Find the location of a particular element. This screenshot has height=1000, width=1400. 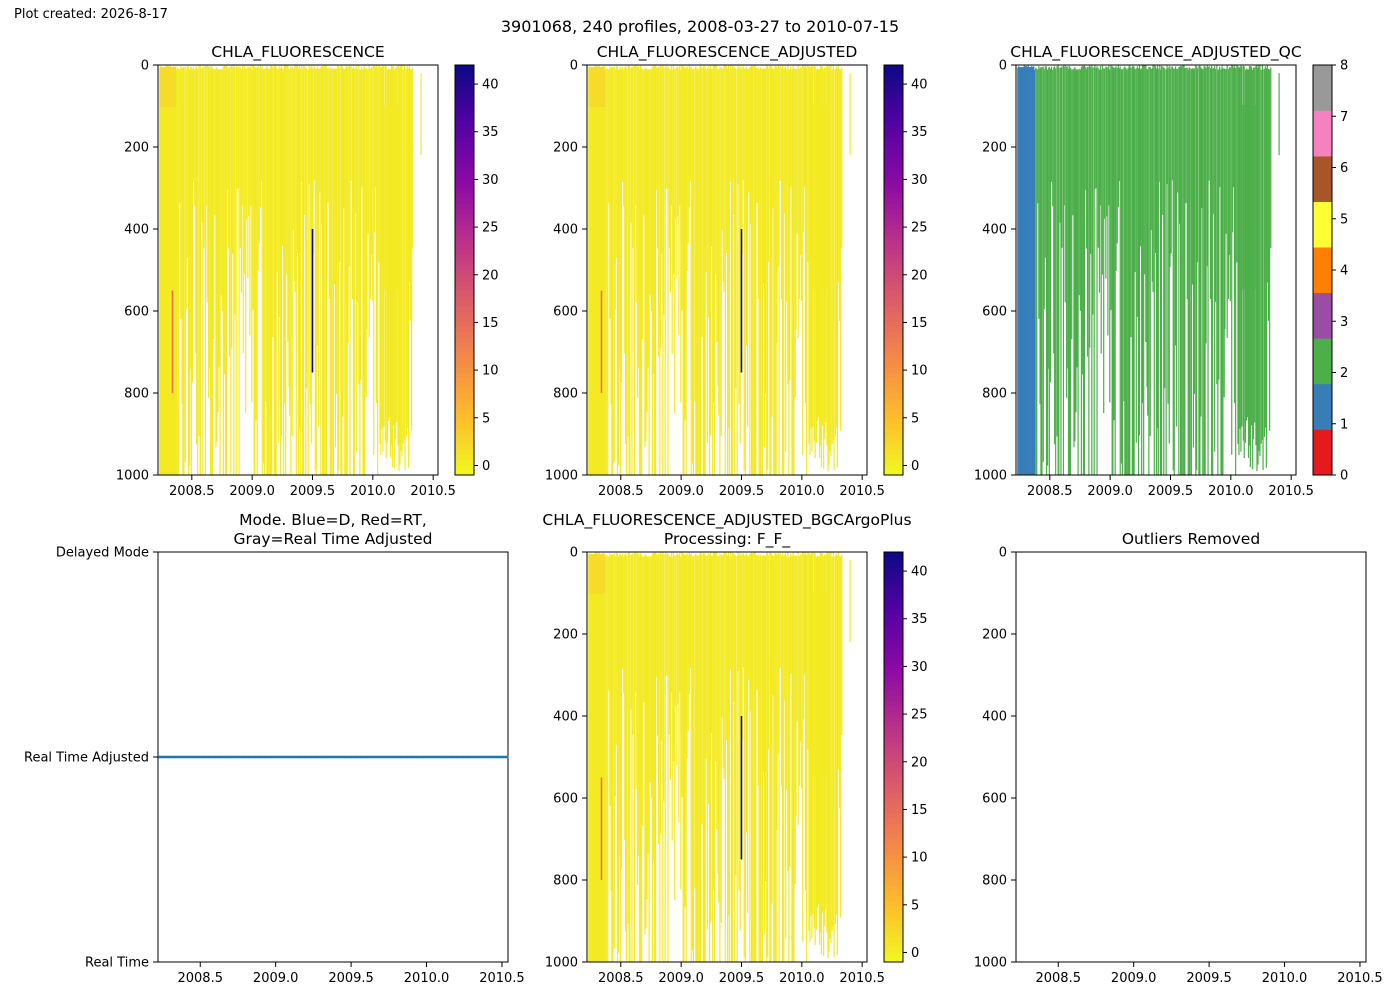

mode-point is located at coordinates (507, 757).